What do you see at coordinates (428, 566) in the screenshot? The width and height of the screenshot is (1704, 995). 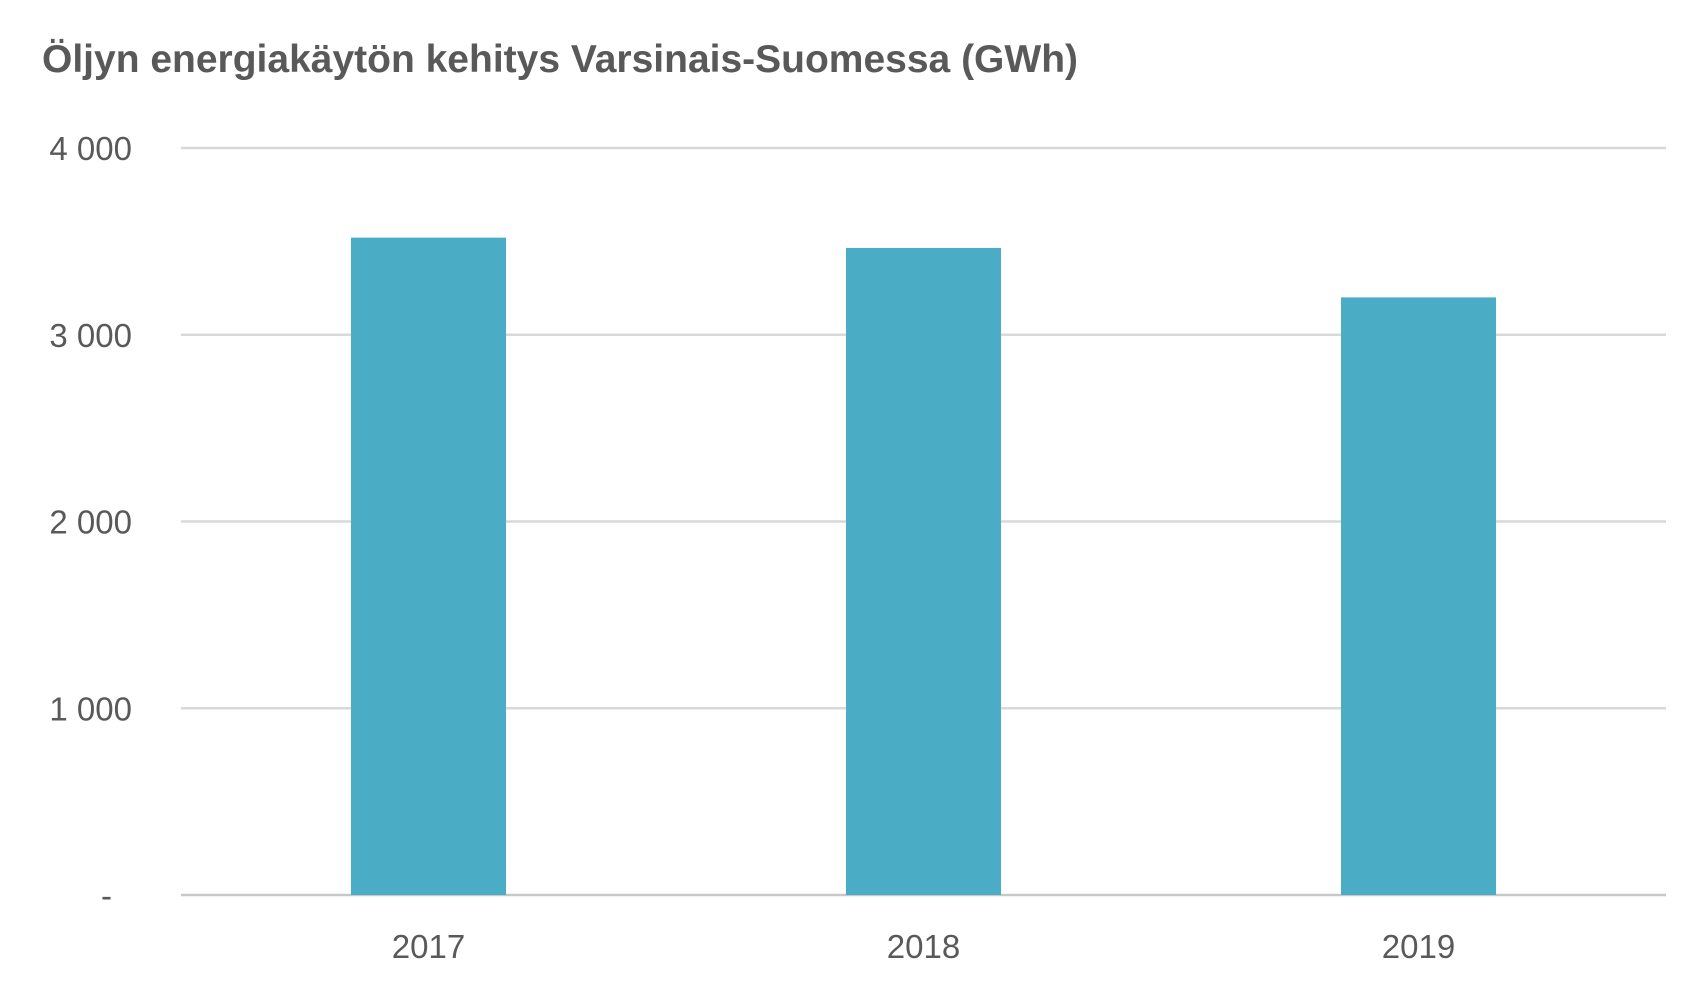 I see `bar-2017` at bounding box center [428, 566].